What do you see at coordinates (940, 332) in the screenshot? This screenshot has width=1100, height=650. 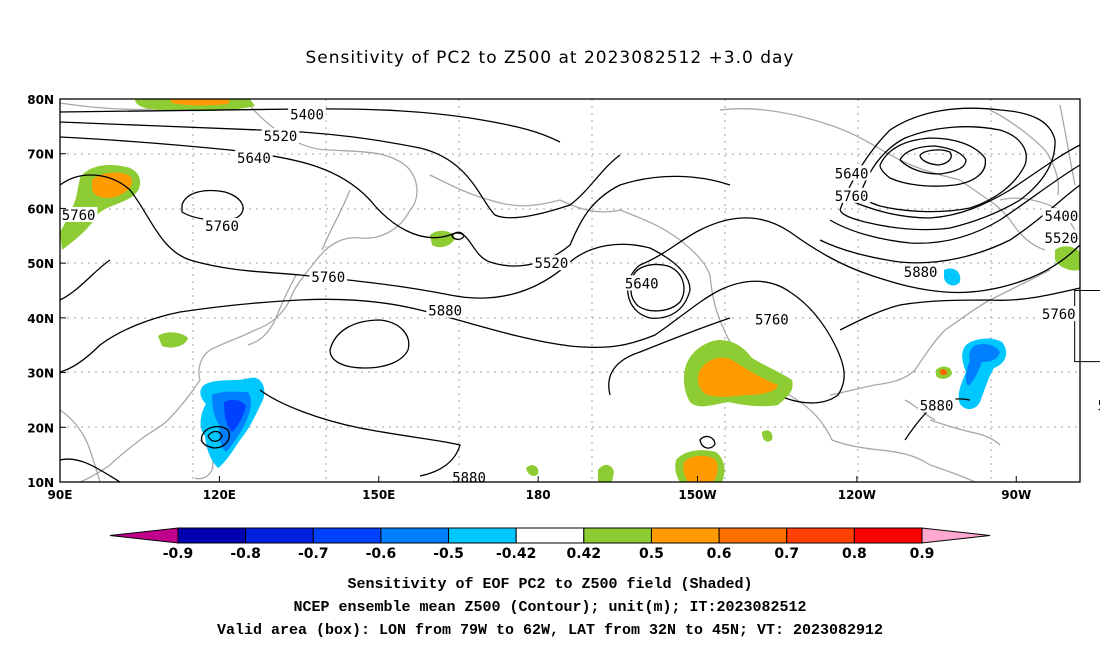 I see `coast-us-gulf-east` at bounding box center [940, 332].